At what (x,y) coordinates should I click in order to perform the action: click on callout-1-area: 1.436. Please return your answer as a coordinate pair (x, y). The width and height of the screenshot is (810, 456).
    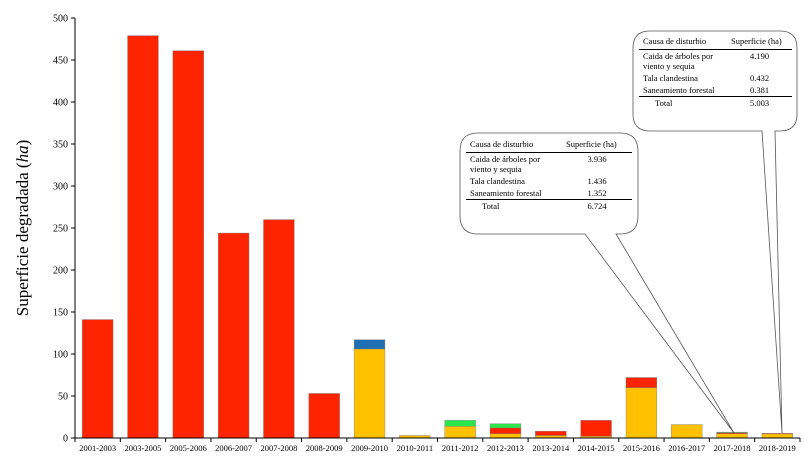
    Looking at the image, I should click on (597, 181).